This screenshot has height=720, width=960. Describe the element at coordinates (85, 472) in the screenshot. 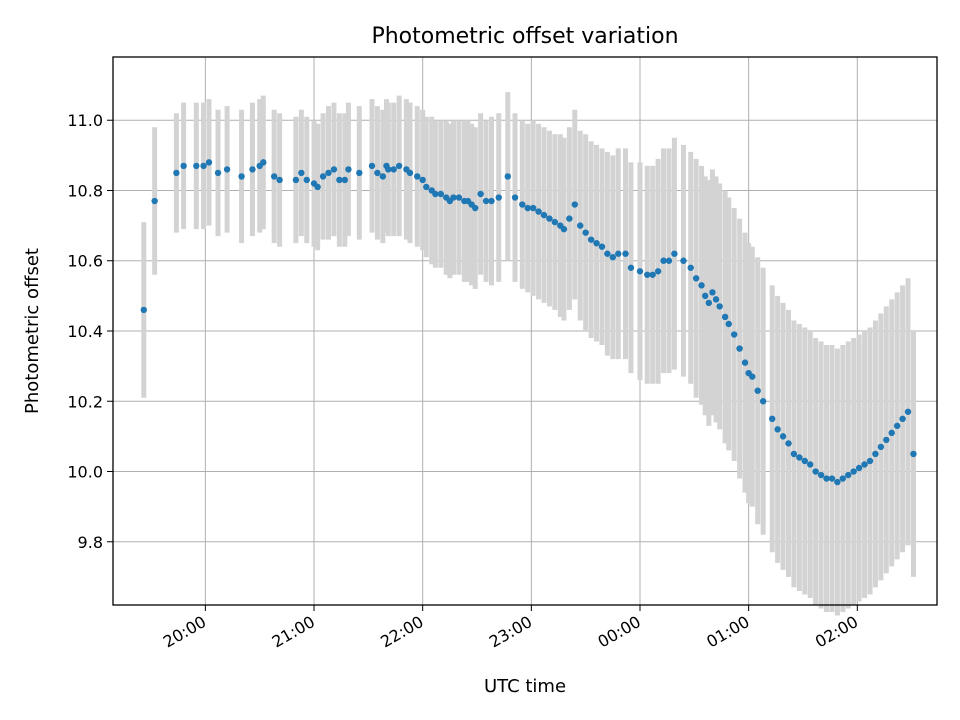

I see `y-tick-label: 10.0` at that location.